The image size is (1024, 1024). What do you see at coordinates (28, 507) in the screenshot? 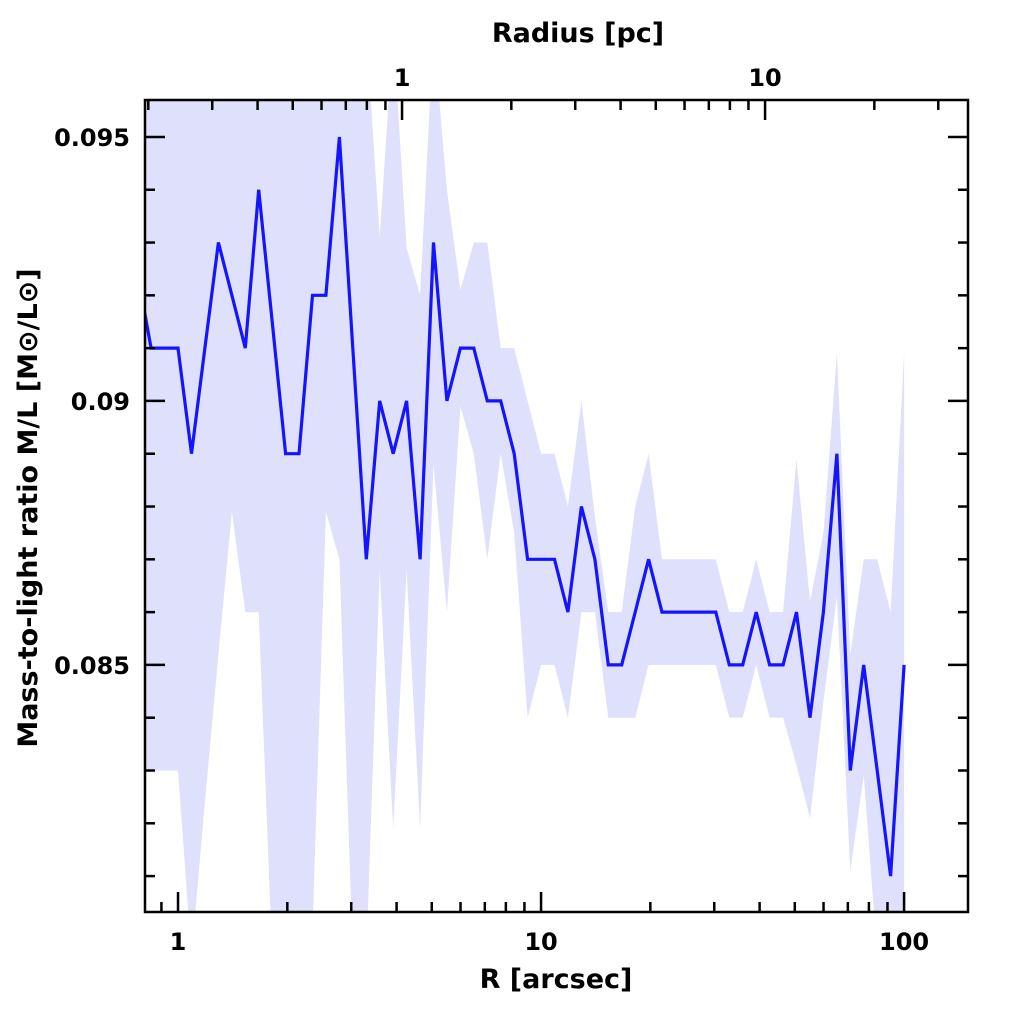
I see `y-axis-title: Mass-to-light ratio M/L [M⊙/L⊙]` at bounding box center [28, 507].